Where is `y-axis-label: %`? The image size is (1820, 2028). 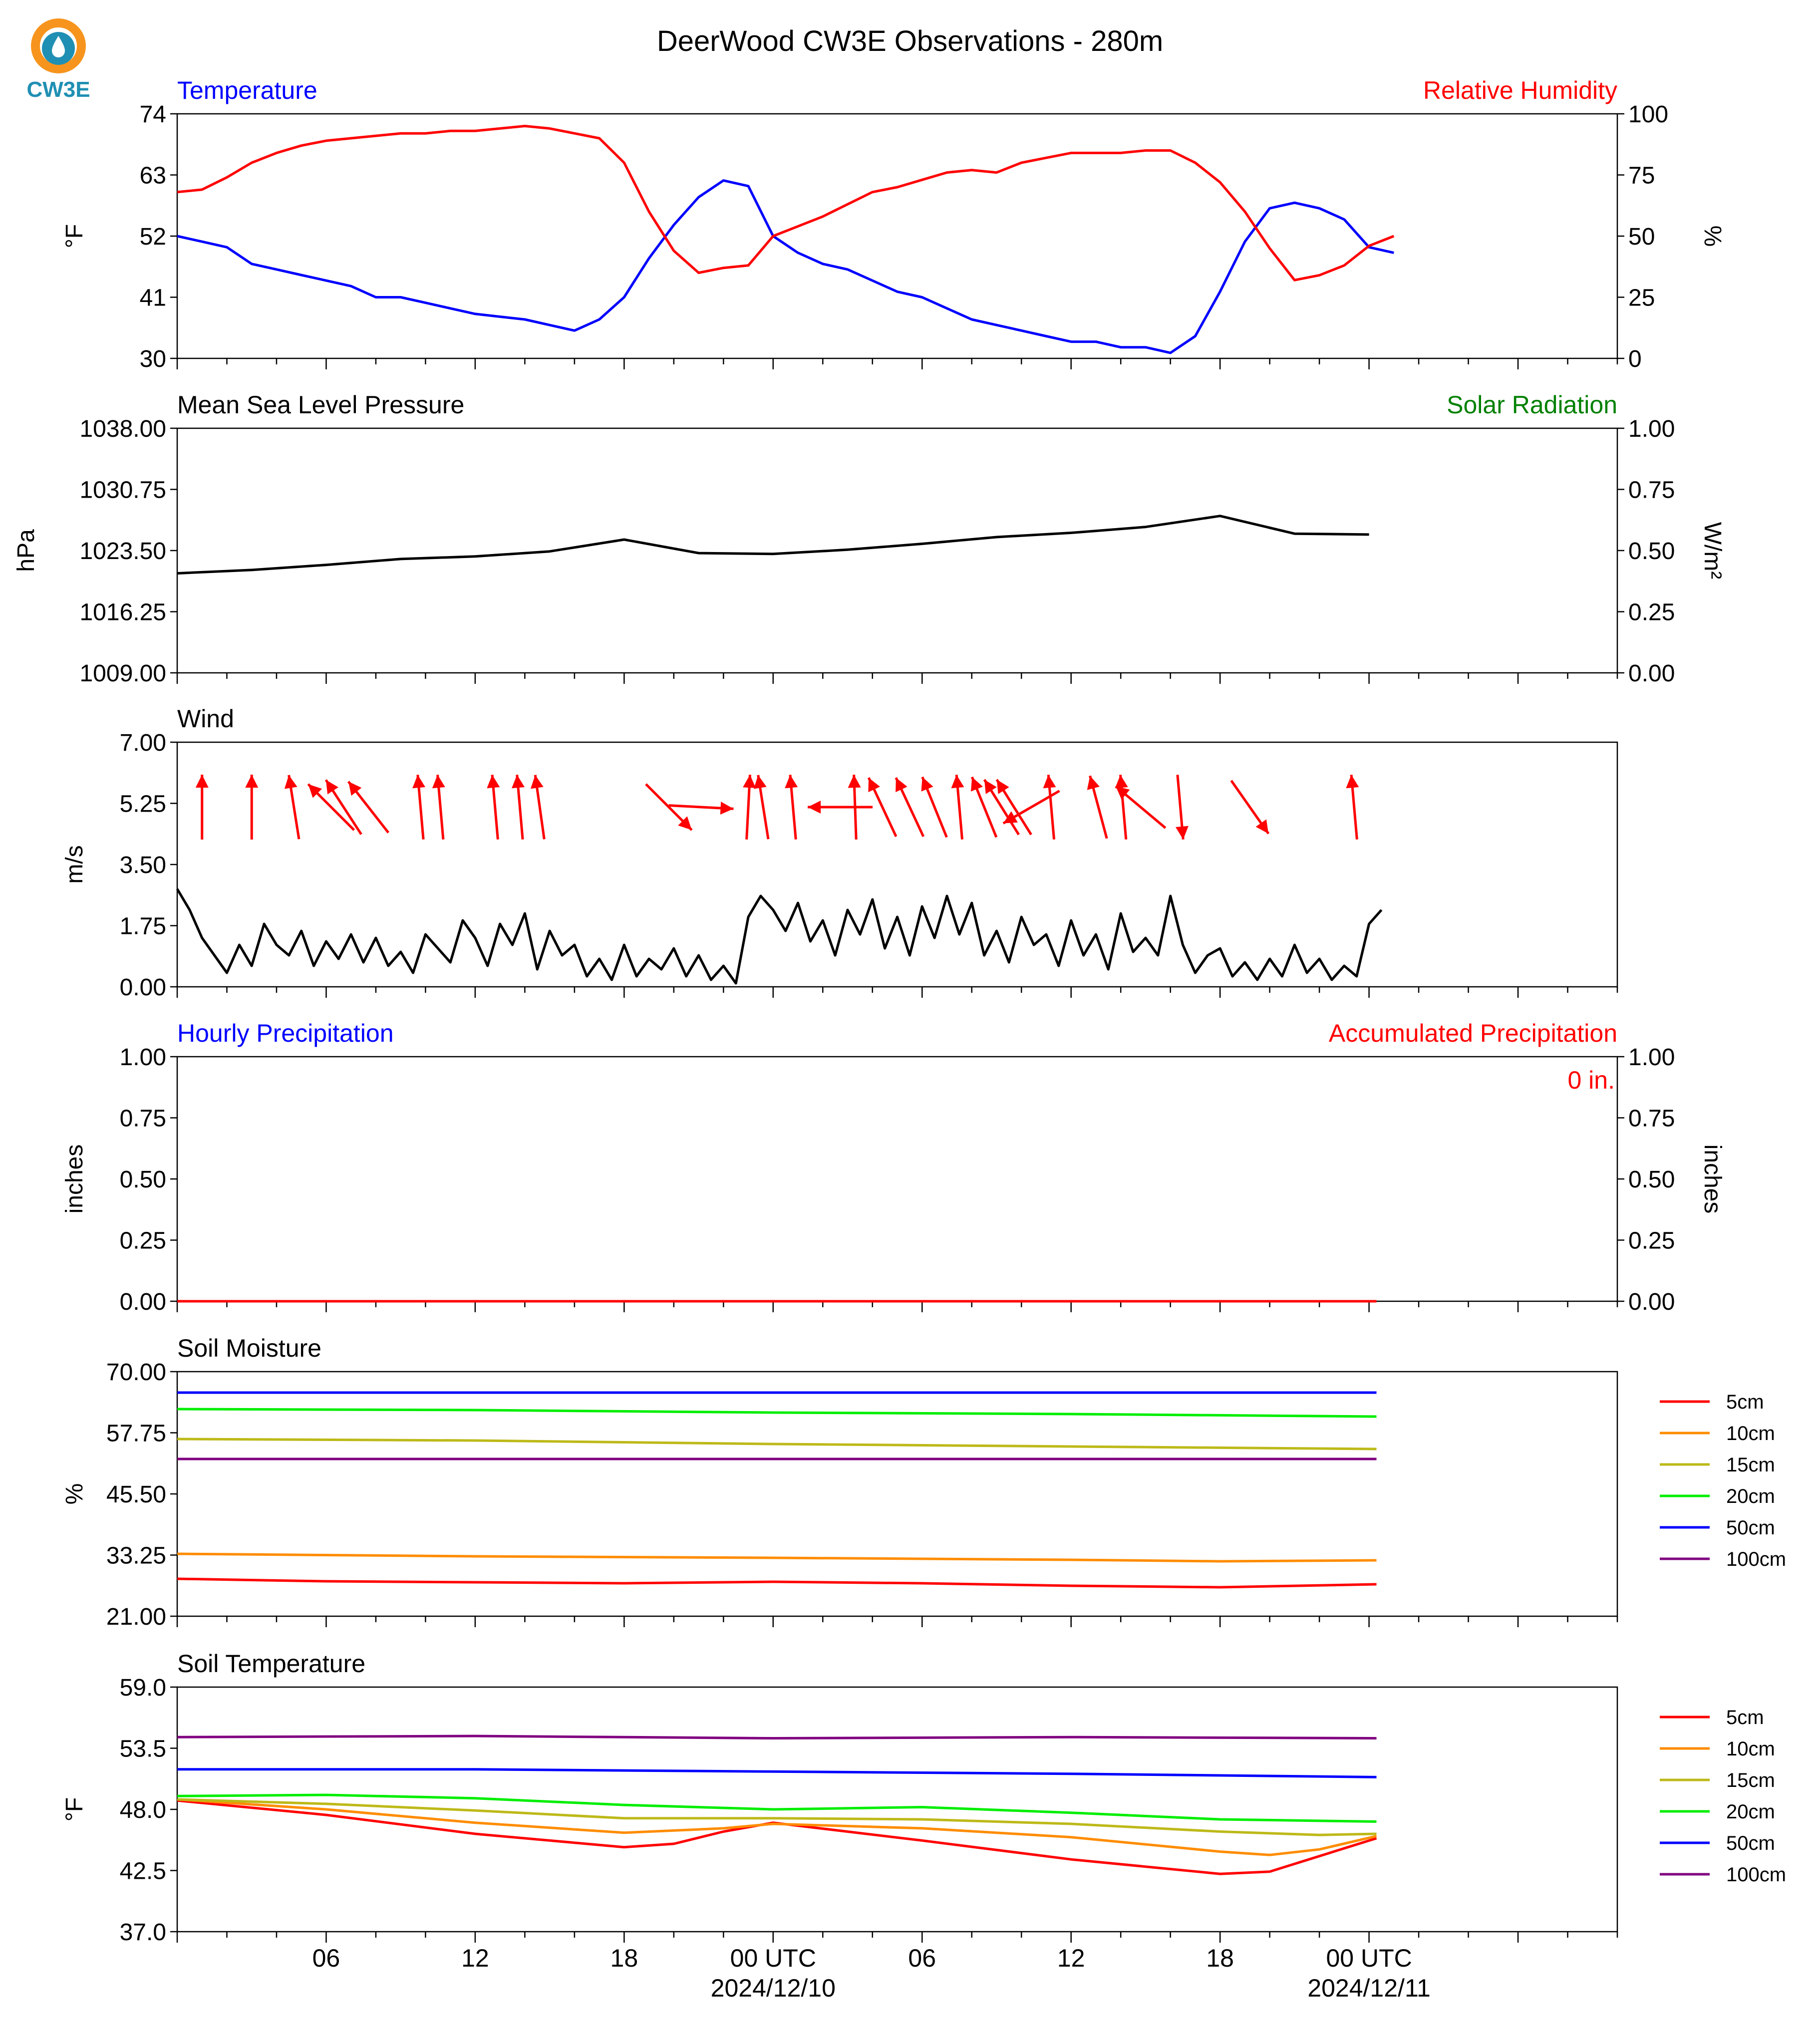
y-axis-label: % is located at coordinates (74, 1494).